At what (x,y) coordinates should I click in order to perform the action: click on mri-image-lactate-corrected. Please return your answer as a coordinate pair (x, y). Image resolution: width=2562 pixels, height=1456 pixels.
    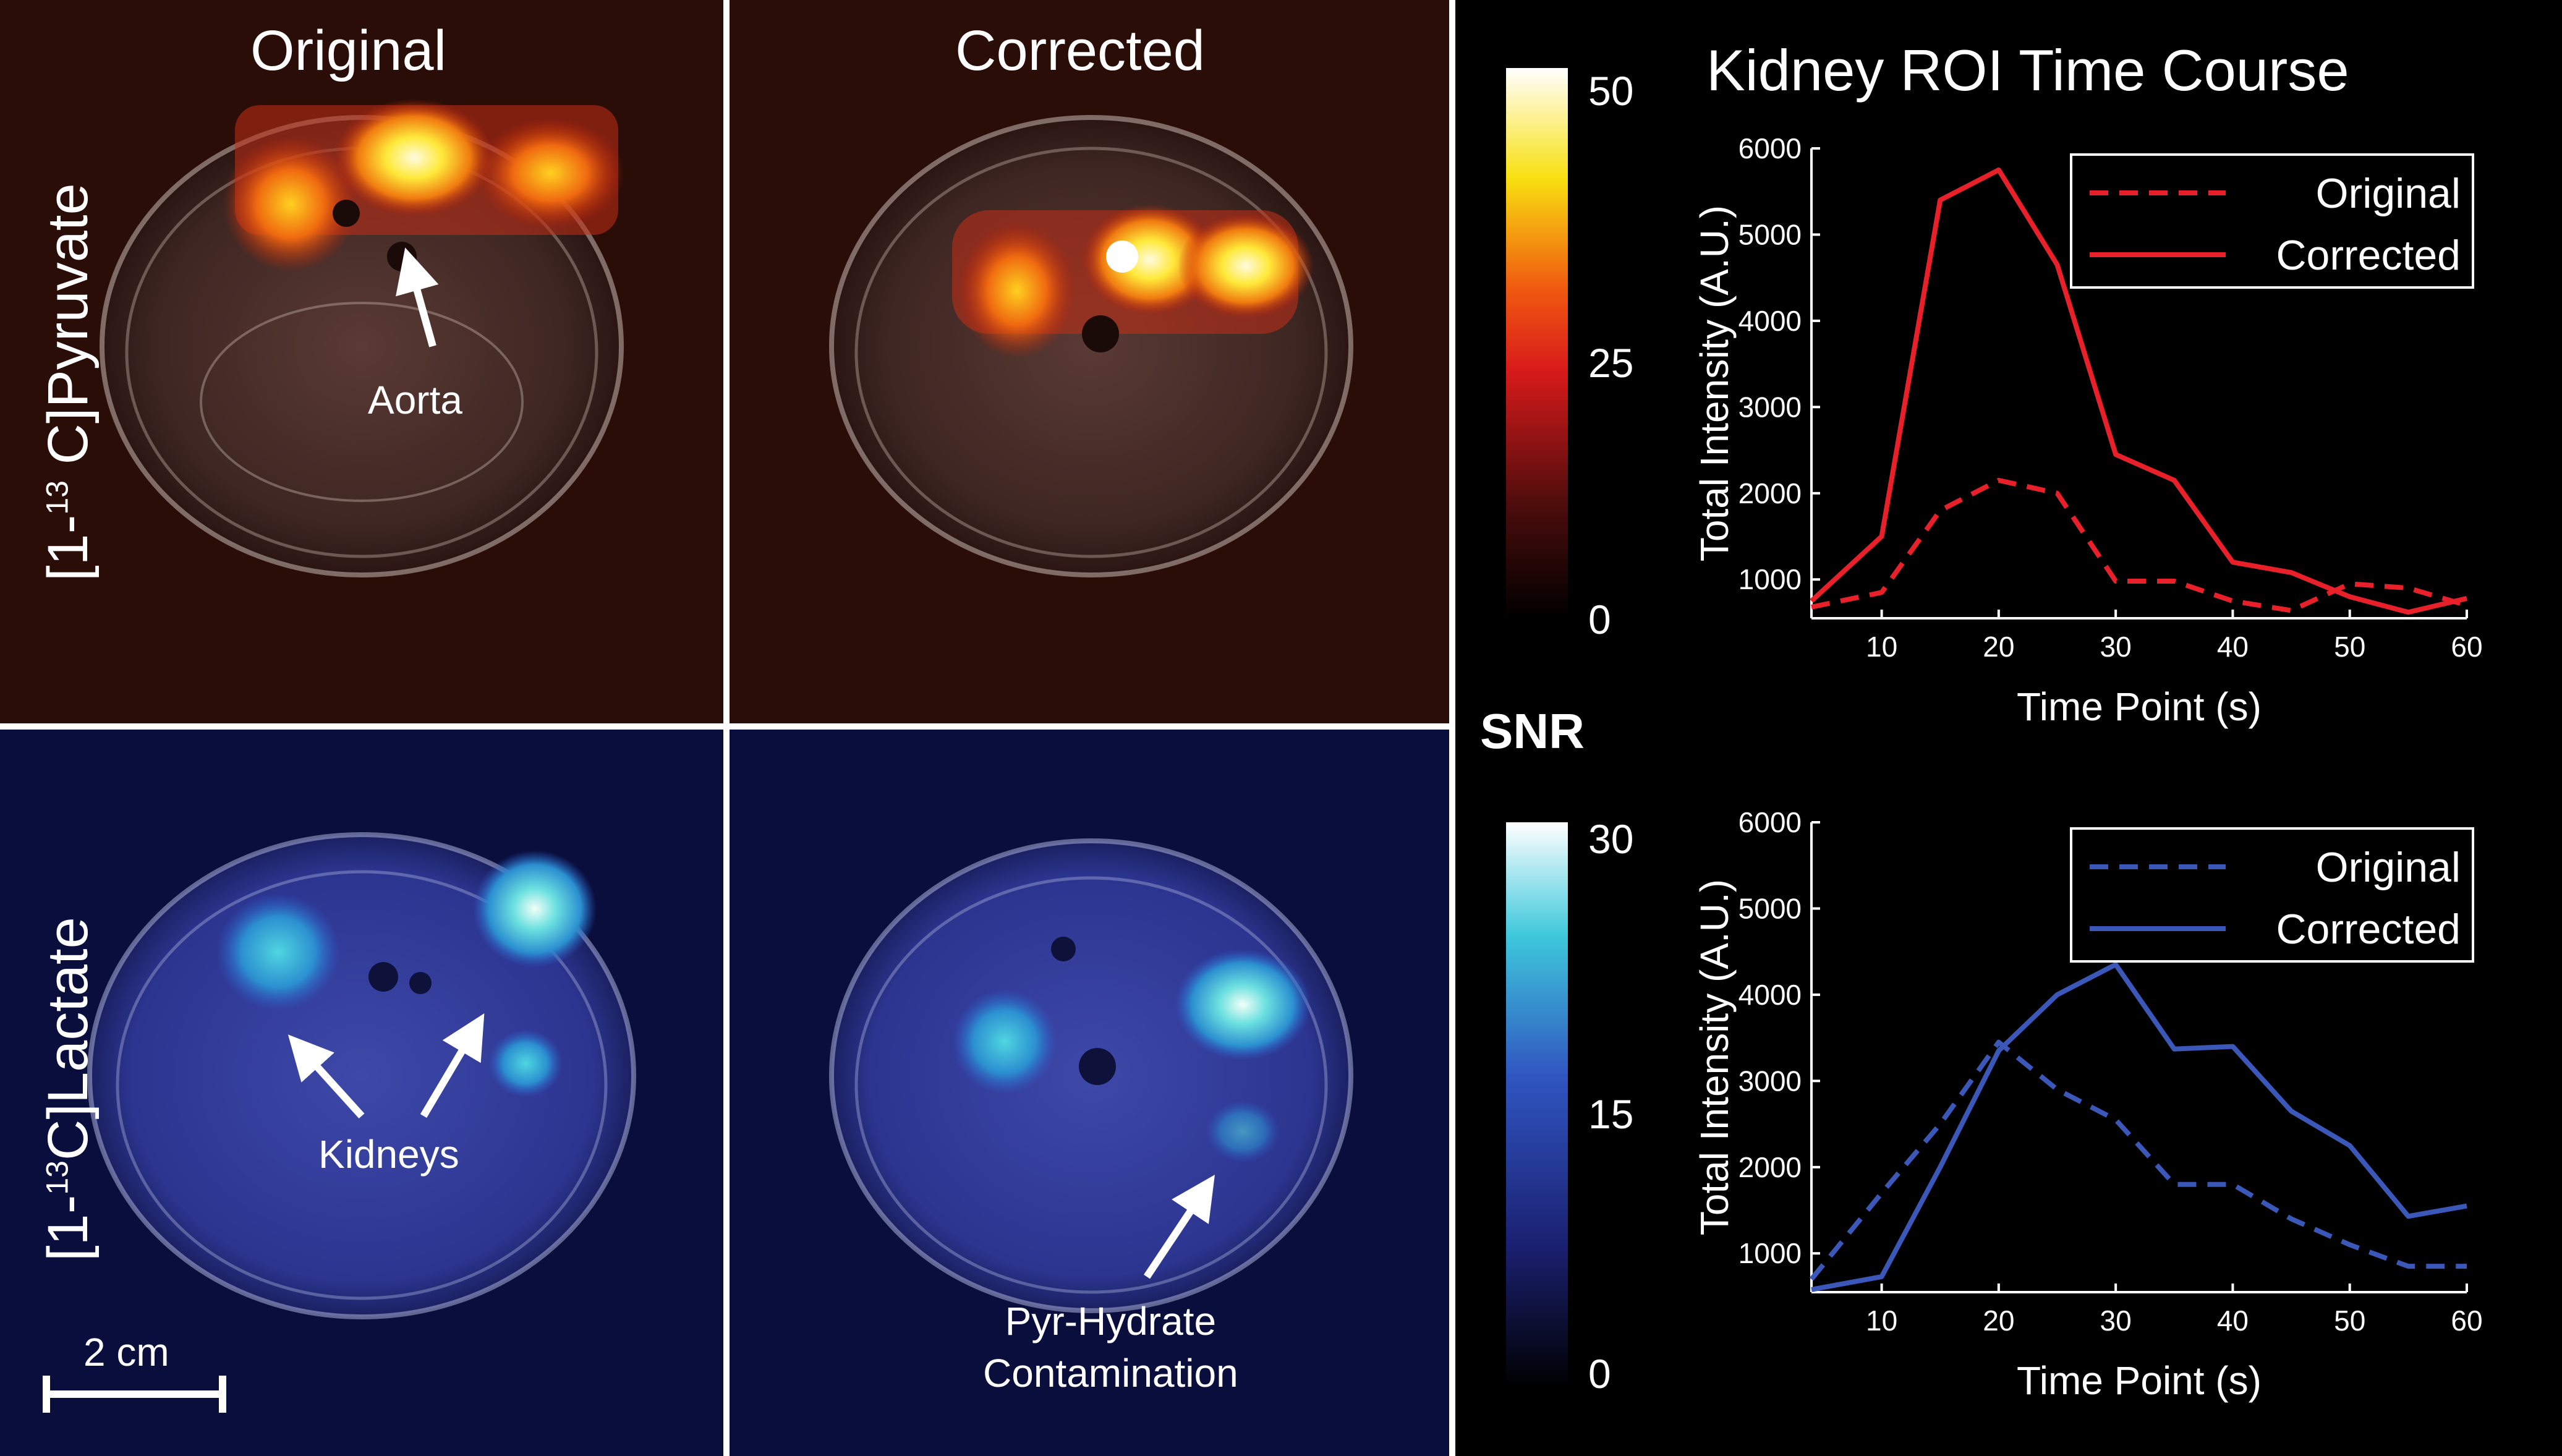
    Looking at the image, I should click on (1091, 1093).